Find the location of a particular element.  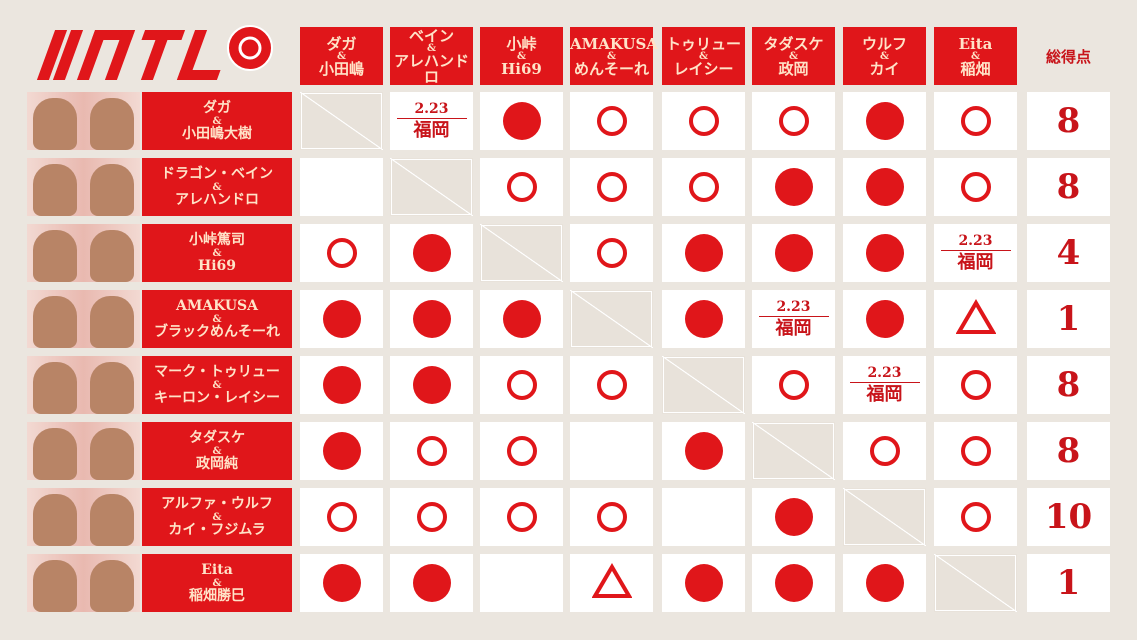

team-member-1: AMAKUSA is located at coordinates (217, 305).